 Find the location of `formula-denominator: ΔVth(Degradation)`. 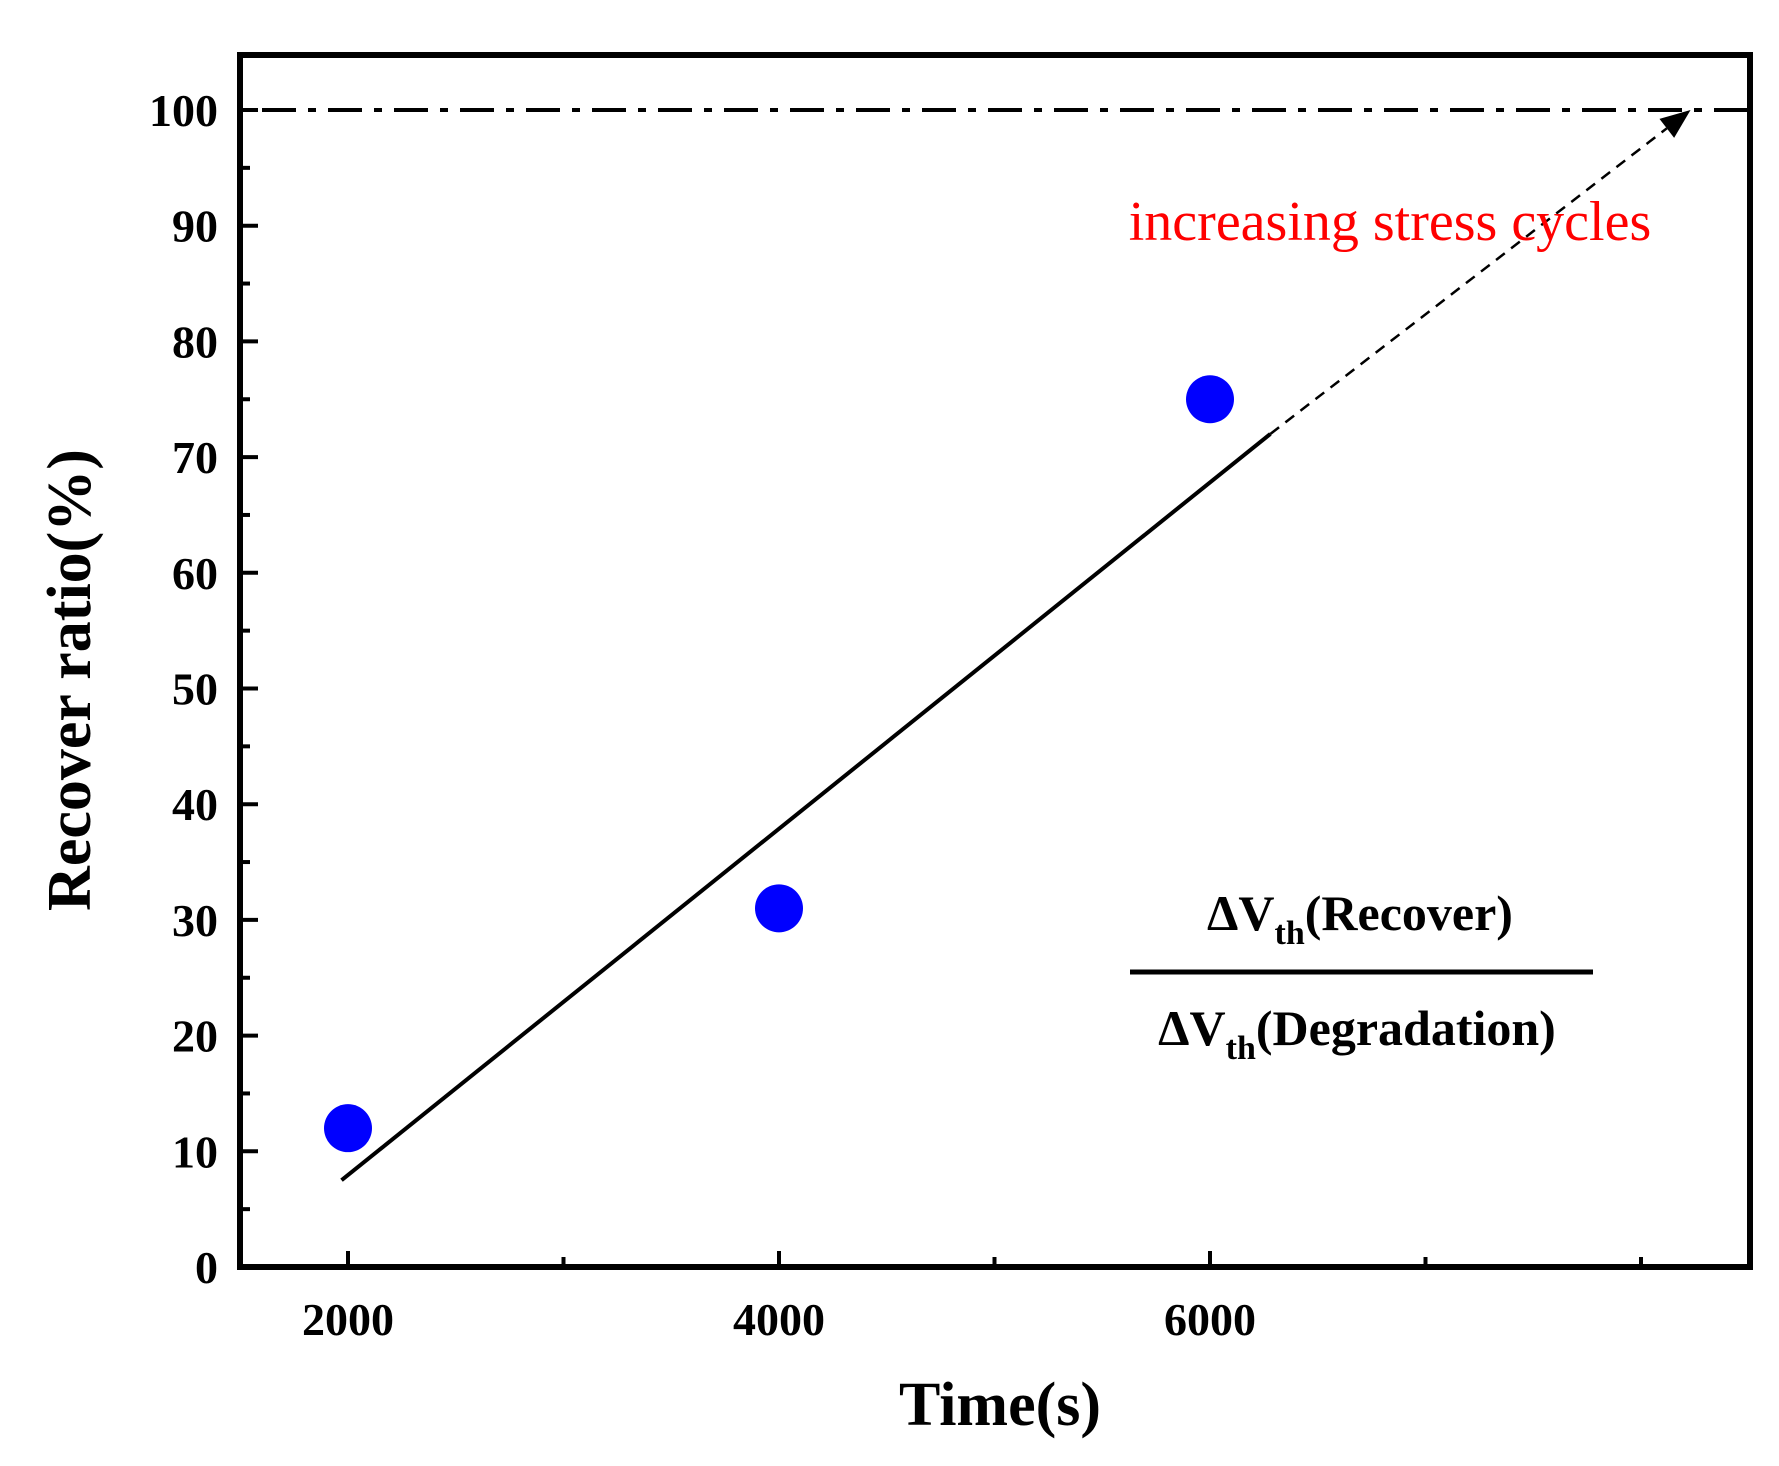

formula-denominator: ΔVth(Degradation) is located at coordinates (1357, 1033).